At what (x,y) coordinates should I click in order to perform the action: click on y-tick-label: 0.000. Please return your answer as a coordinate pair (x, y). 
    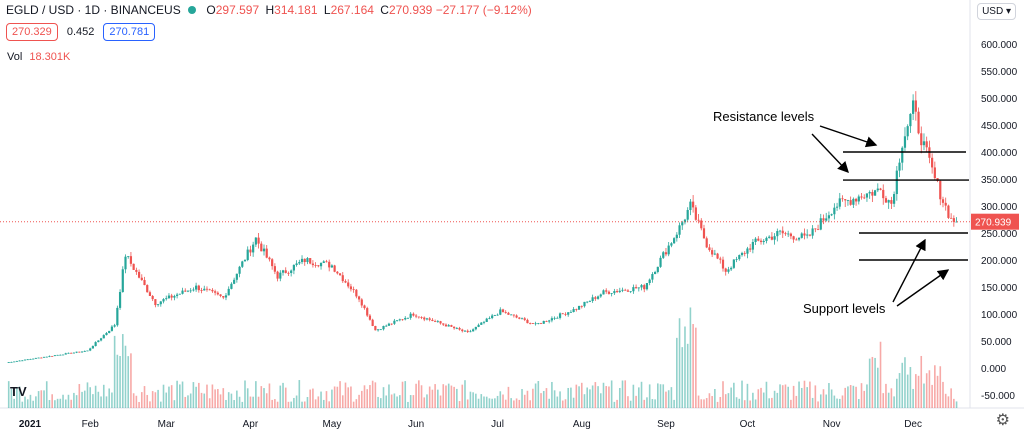
    Looking at the image, I should click on (993, 369).